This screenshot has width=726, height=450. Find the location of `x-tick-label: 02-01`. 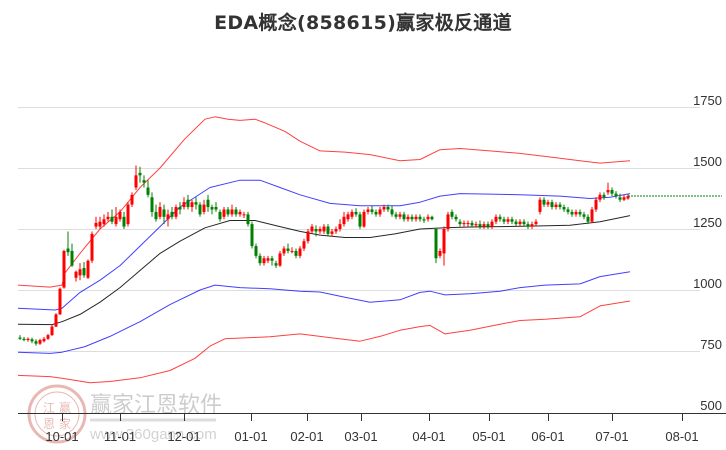

x-tick-label: 02-01 is located at coordinates (306, 436).